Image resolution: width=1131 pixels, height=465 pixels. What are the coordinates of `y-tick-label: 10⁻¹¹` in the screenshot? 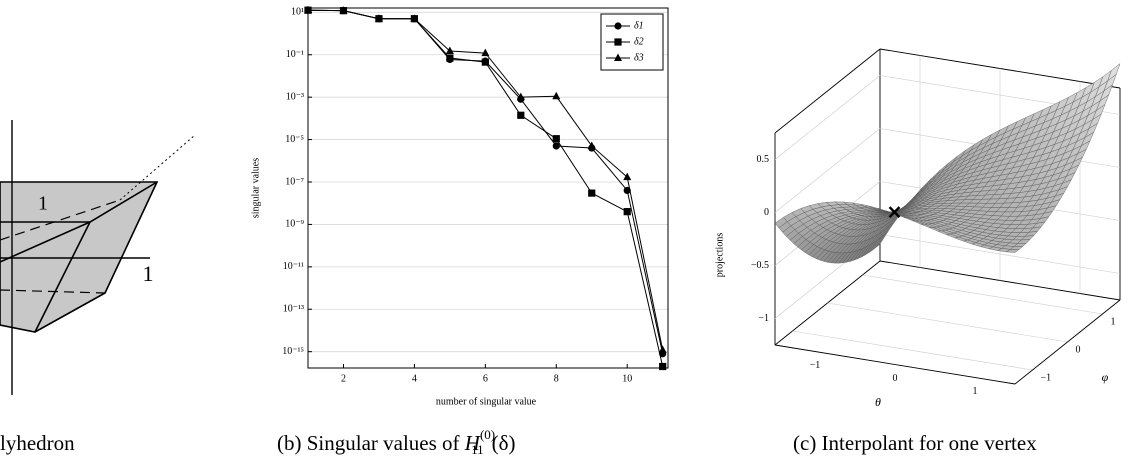 It's located at (293, 266).